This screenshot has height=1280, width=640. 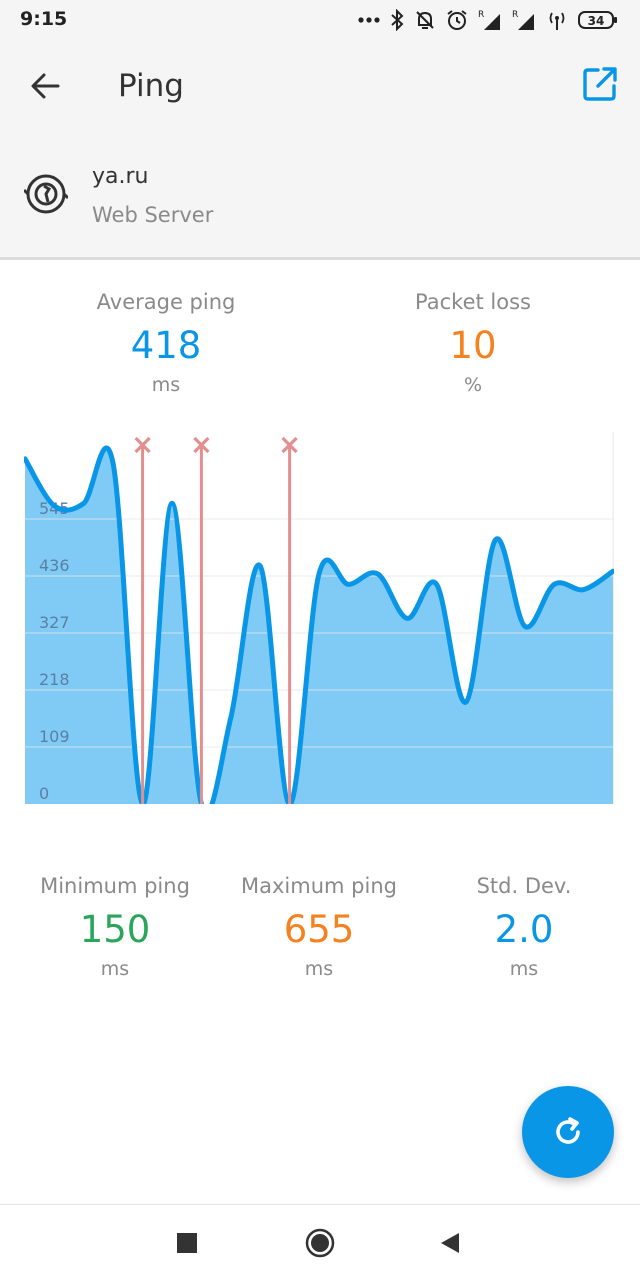 I want to click on arrow-back-icon, so click(x=45, y=86).